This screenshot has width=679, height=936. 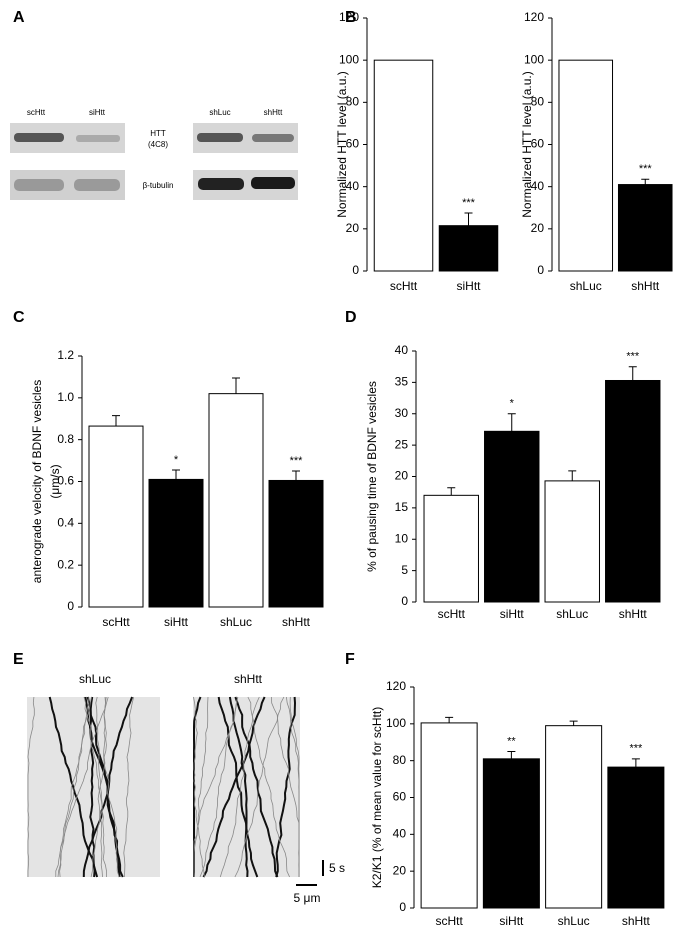 What do you see at coordinates (65, 523) in the screenshot?
I see `y-tick-label: 0.4` at bounding box center [65, 523].